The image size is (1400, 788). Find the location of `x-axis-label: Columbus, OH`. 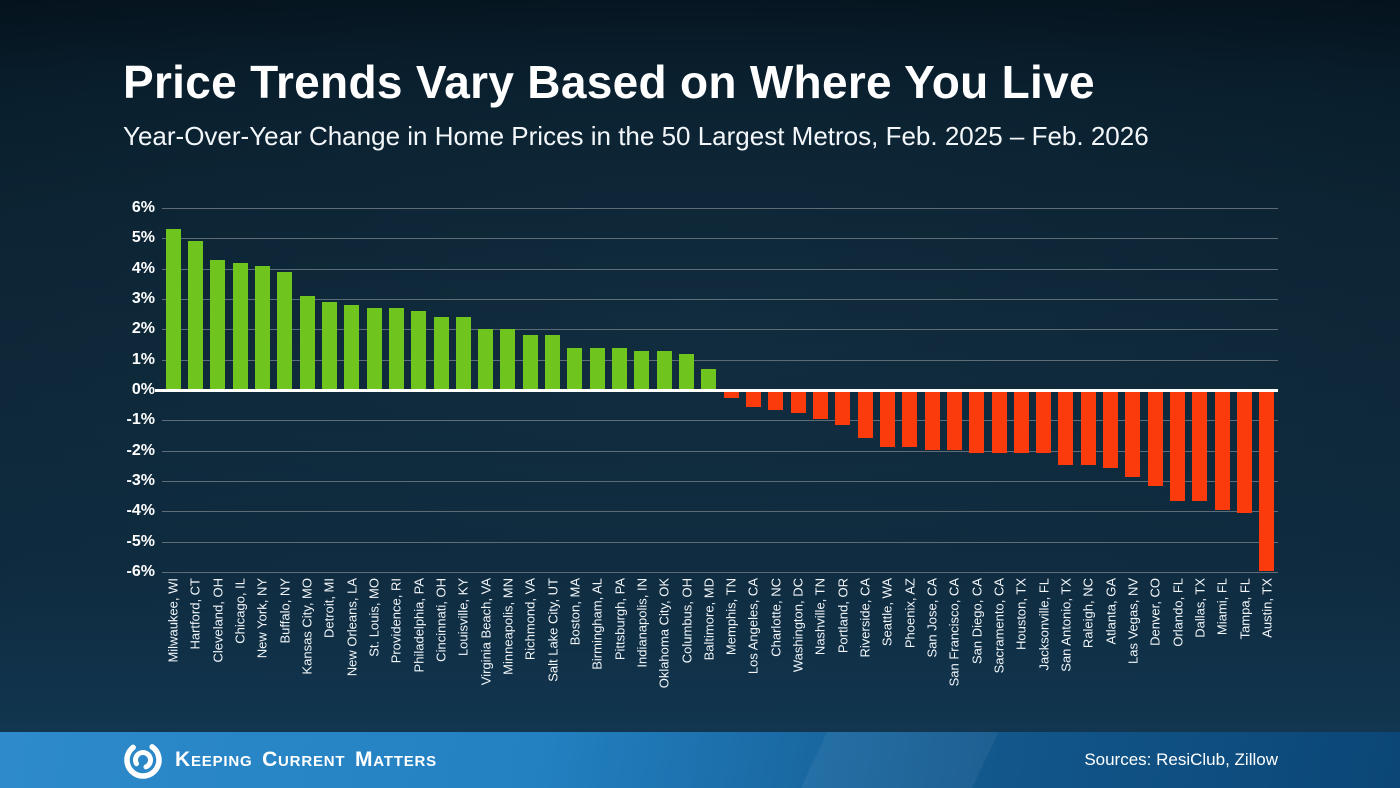

x-axis-label: Columbus, OH is located at coordinates (687, 621).